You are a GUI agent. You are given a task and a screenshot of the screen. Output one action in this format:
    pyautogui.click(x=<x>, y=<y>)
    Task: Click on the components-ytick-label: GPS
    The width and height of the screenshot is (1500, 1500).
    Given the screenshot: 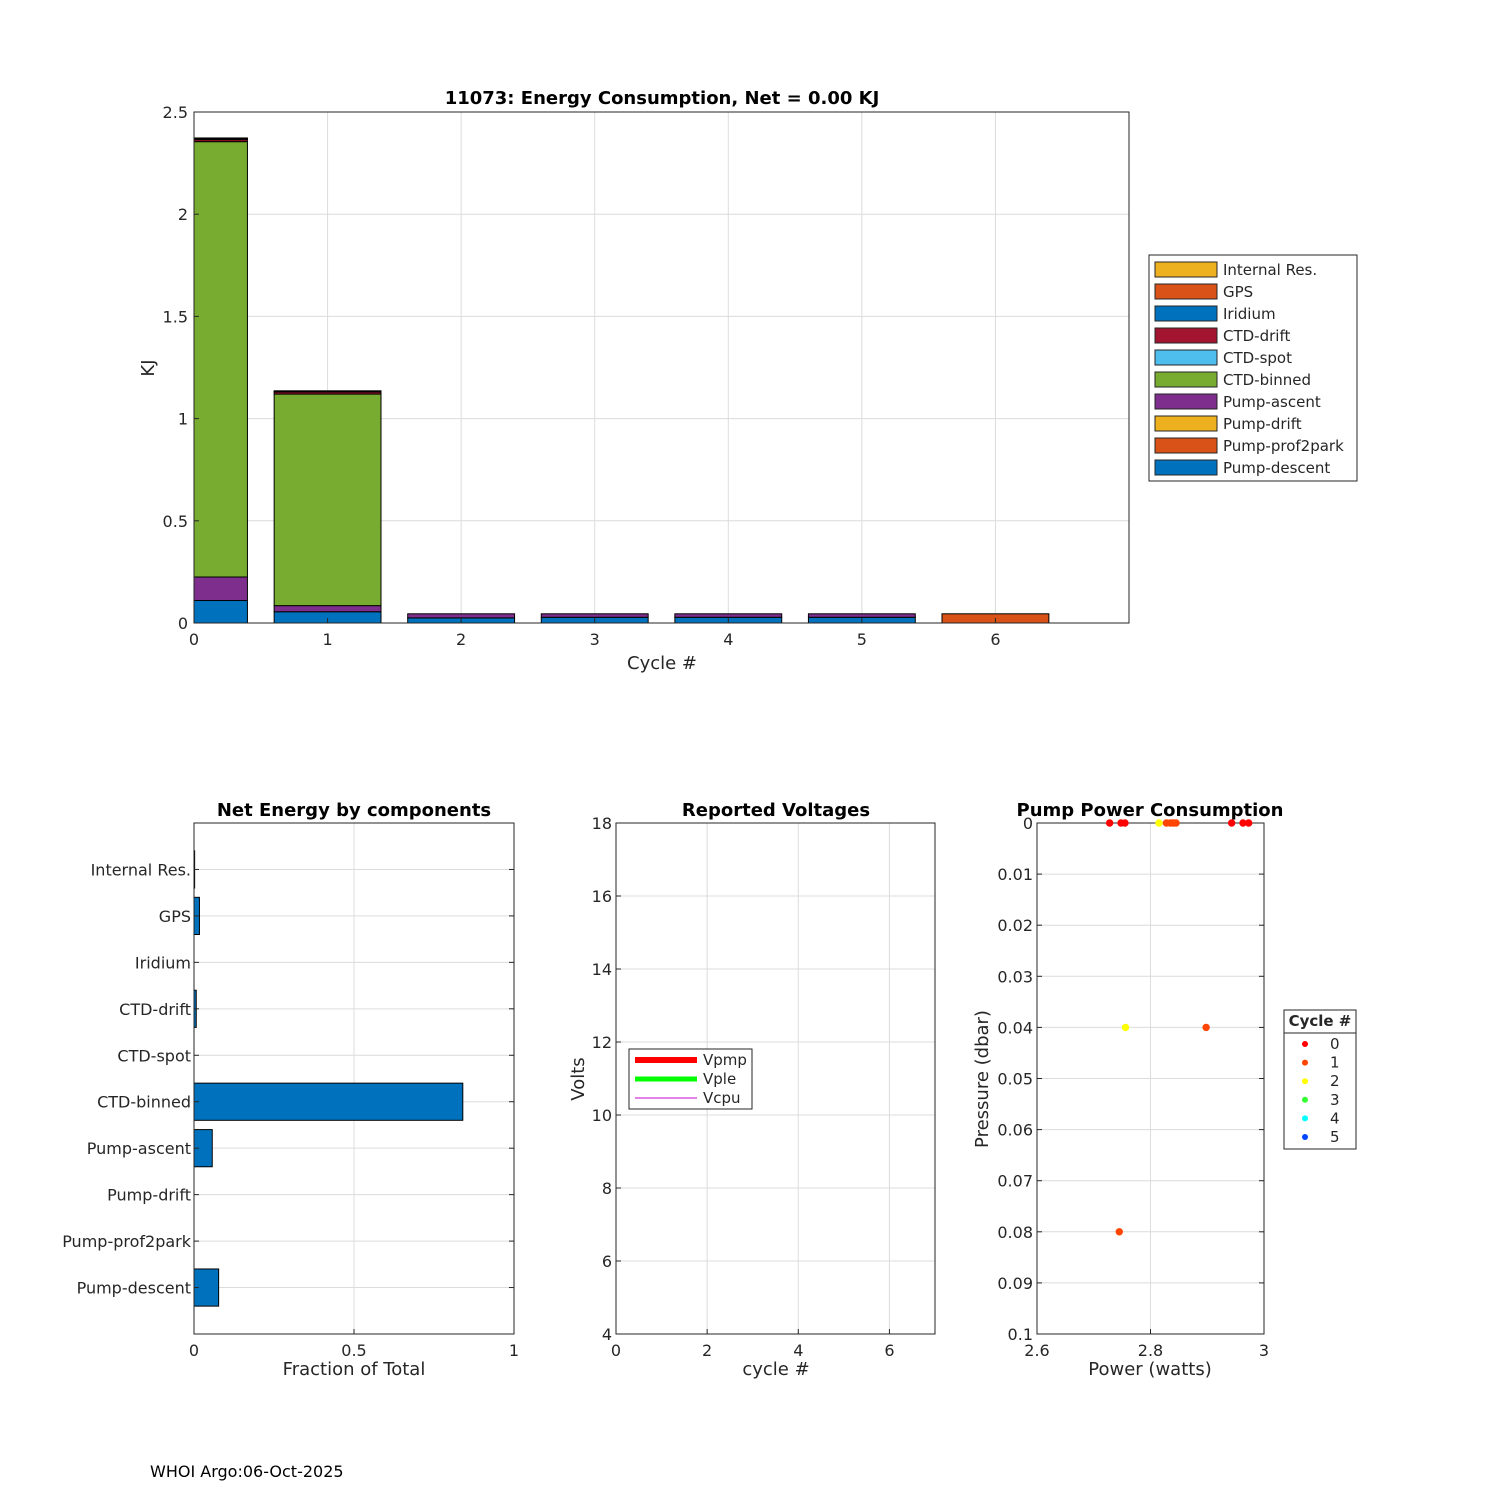 What is the action you would take?
    pyautogui.click(x=175, y=916)
    